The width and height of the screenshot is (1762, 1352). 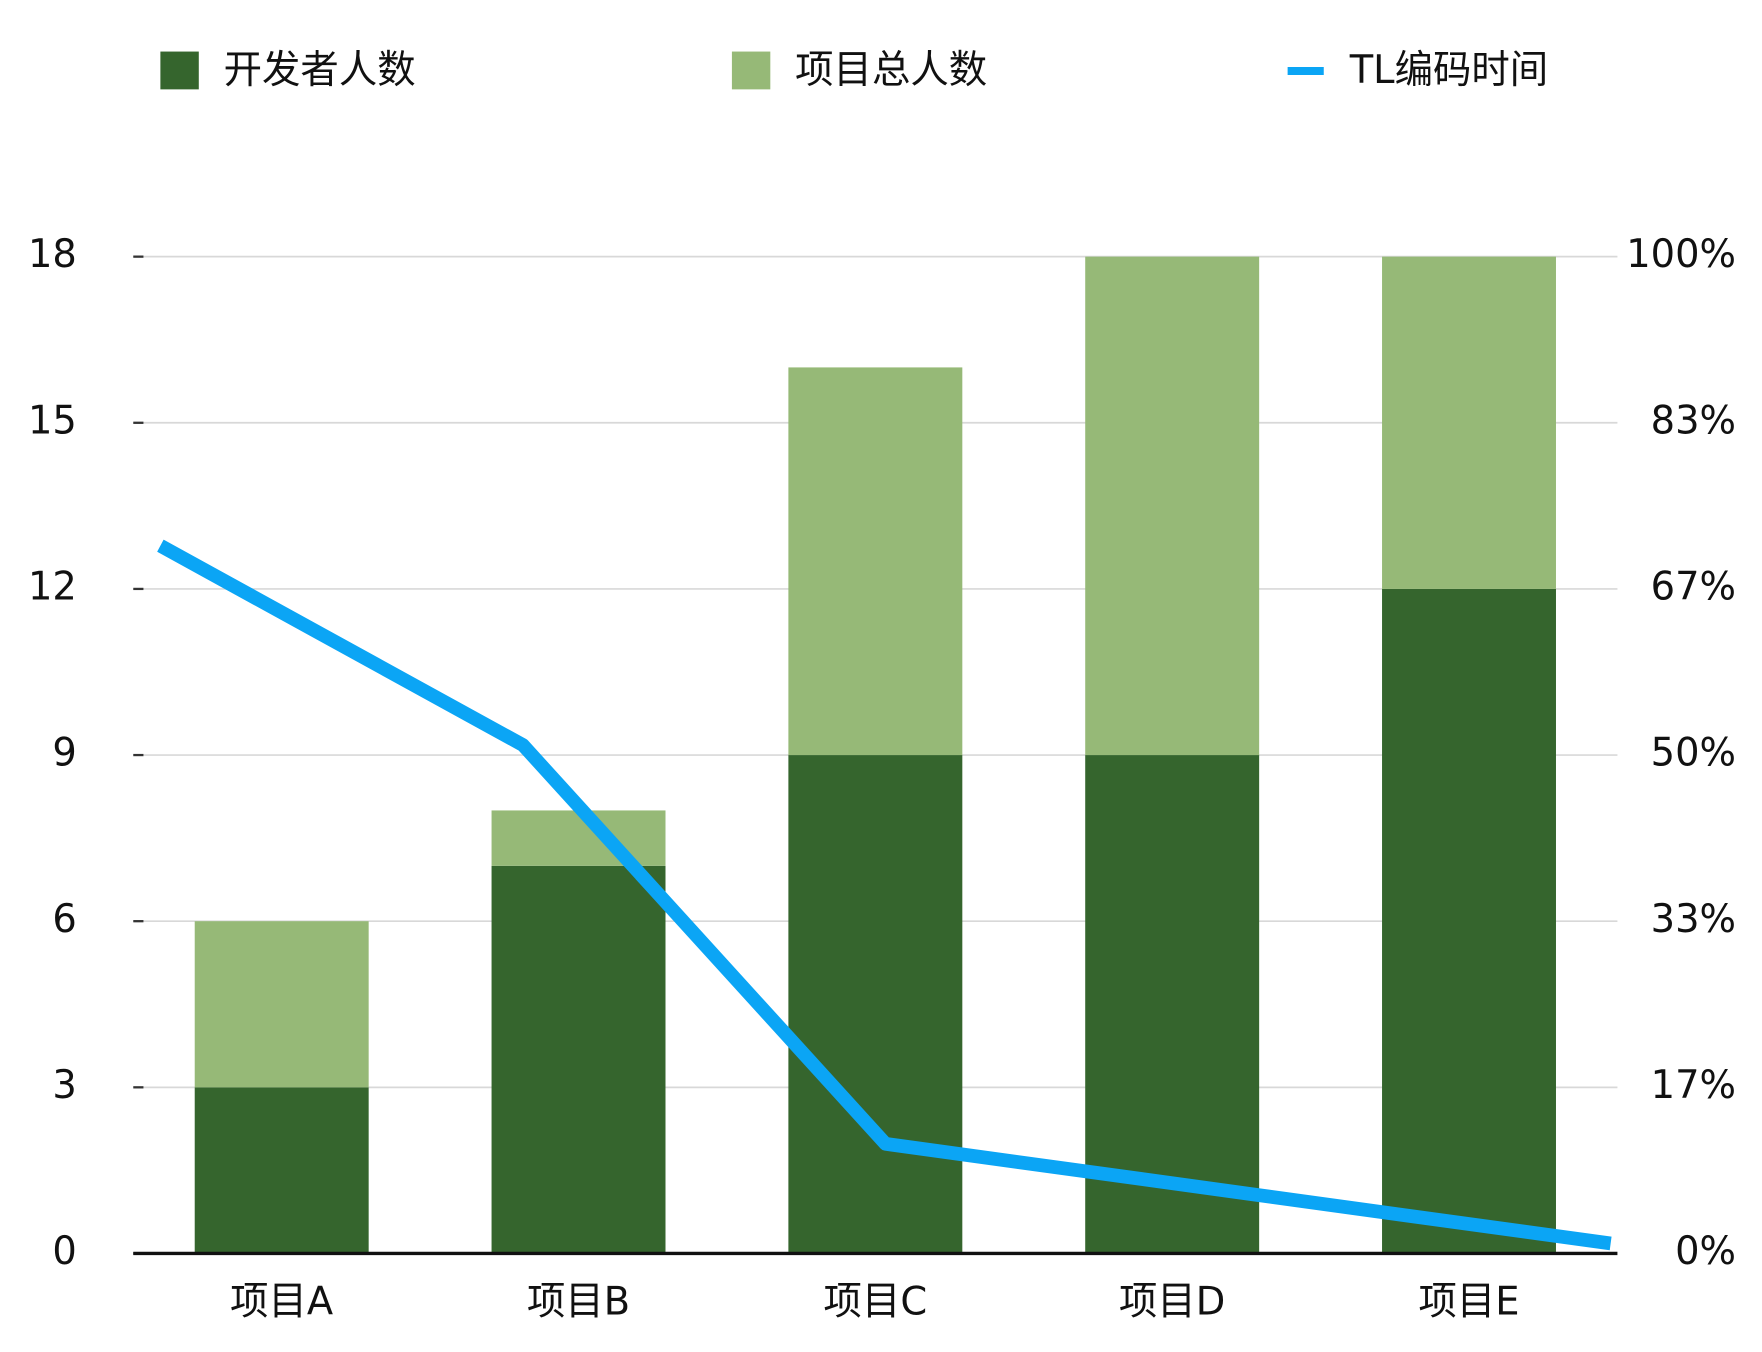 What do you see at coordinates (891, 70) in the screenshot?
I see `legend-label: 项目总人数` at bounding box center [891, 70].